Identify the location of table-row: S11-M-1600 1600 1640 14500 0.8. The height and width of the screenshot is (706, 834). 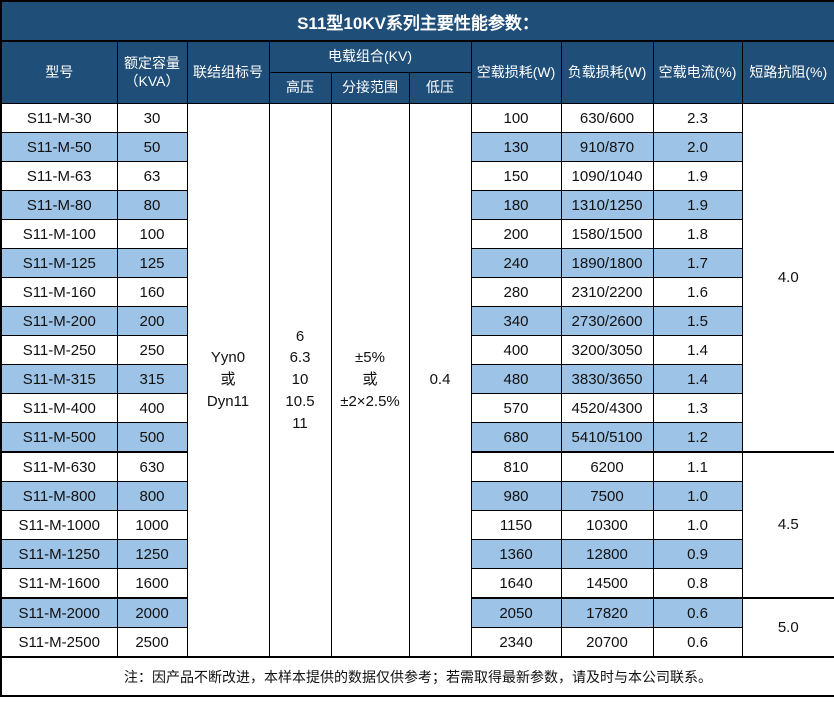
(417, 583).